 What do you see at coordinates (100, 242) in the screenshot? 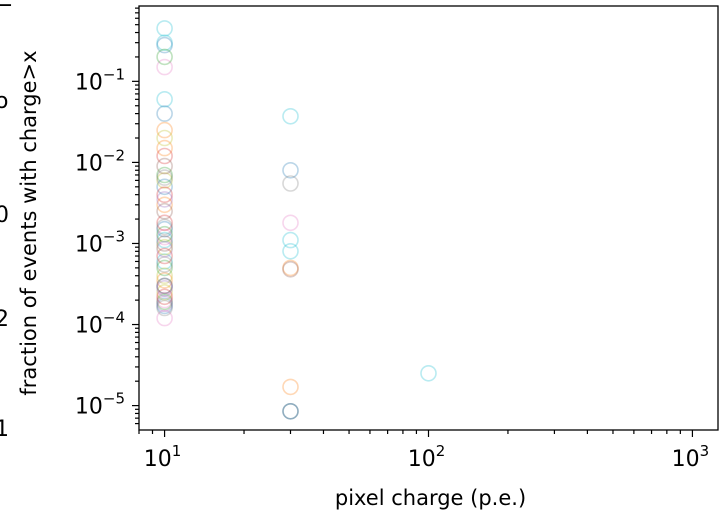
I see `y-tick-label: 10⁻³` at bounding box center [100, 242].